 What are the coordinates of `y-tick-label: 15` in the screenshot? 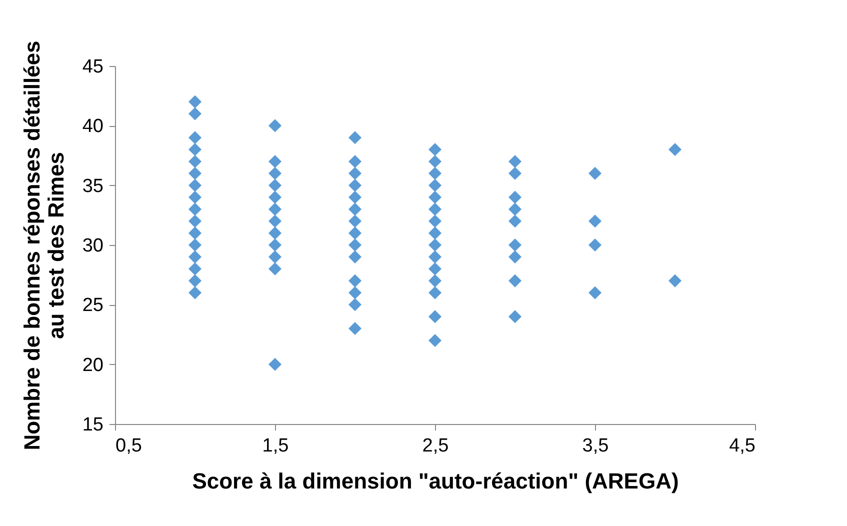 It's located at (93, 425).